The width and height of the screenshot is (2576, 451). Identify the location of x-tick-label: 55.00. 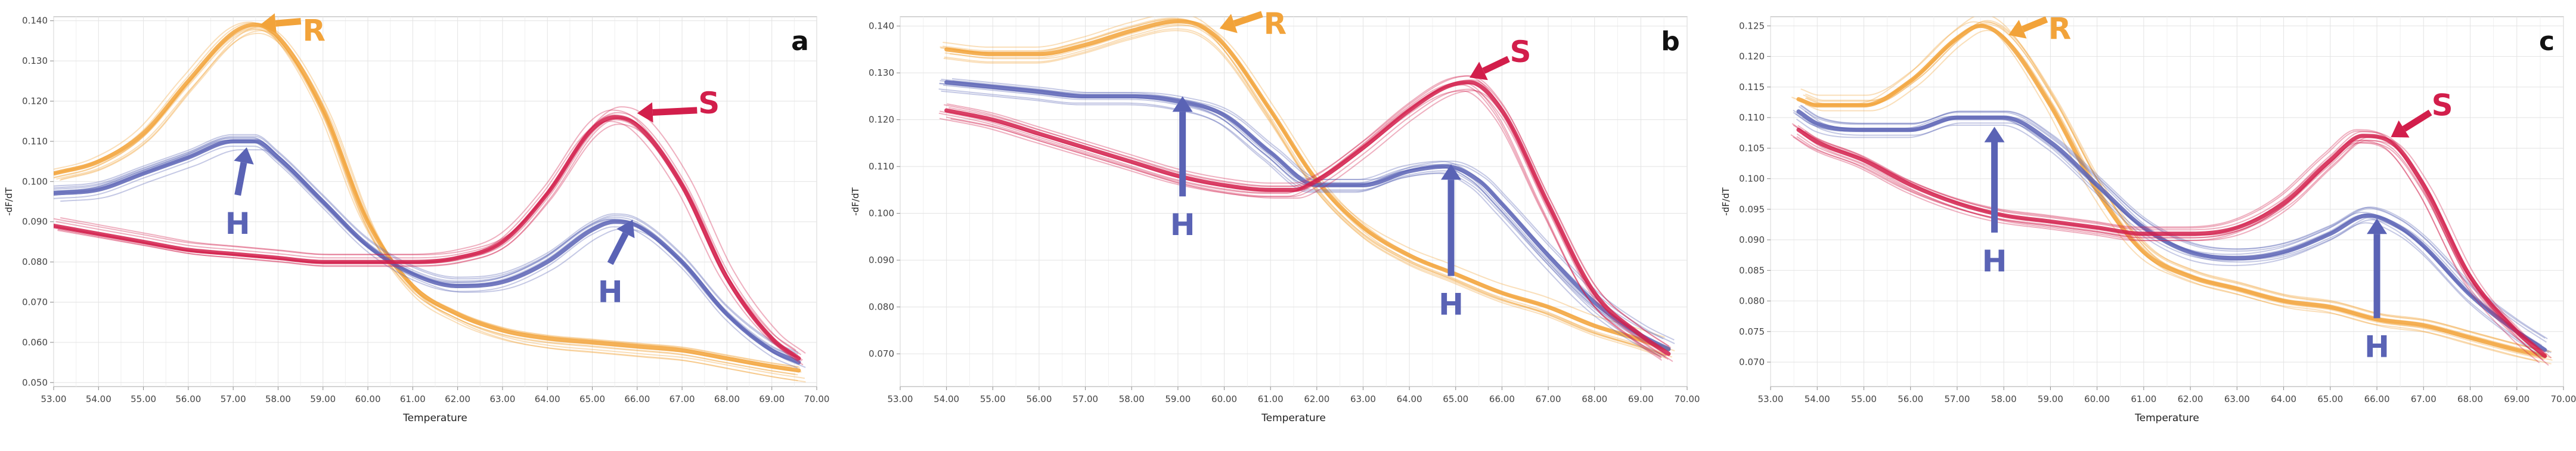
(143, 399).